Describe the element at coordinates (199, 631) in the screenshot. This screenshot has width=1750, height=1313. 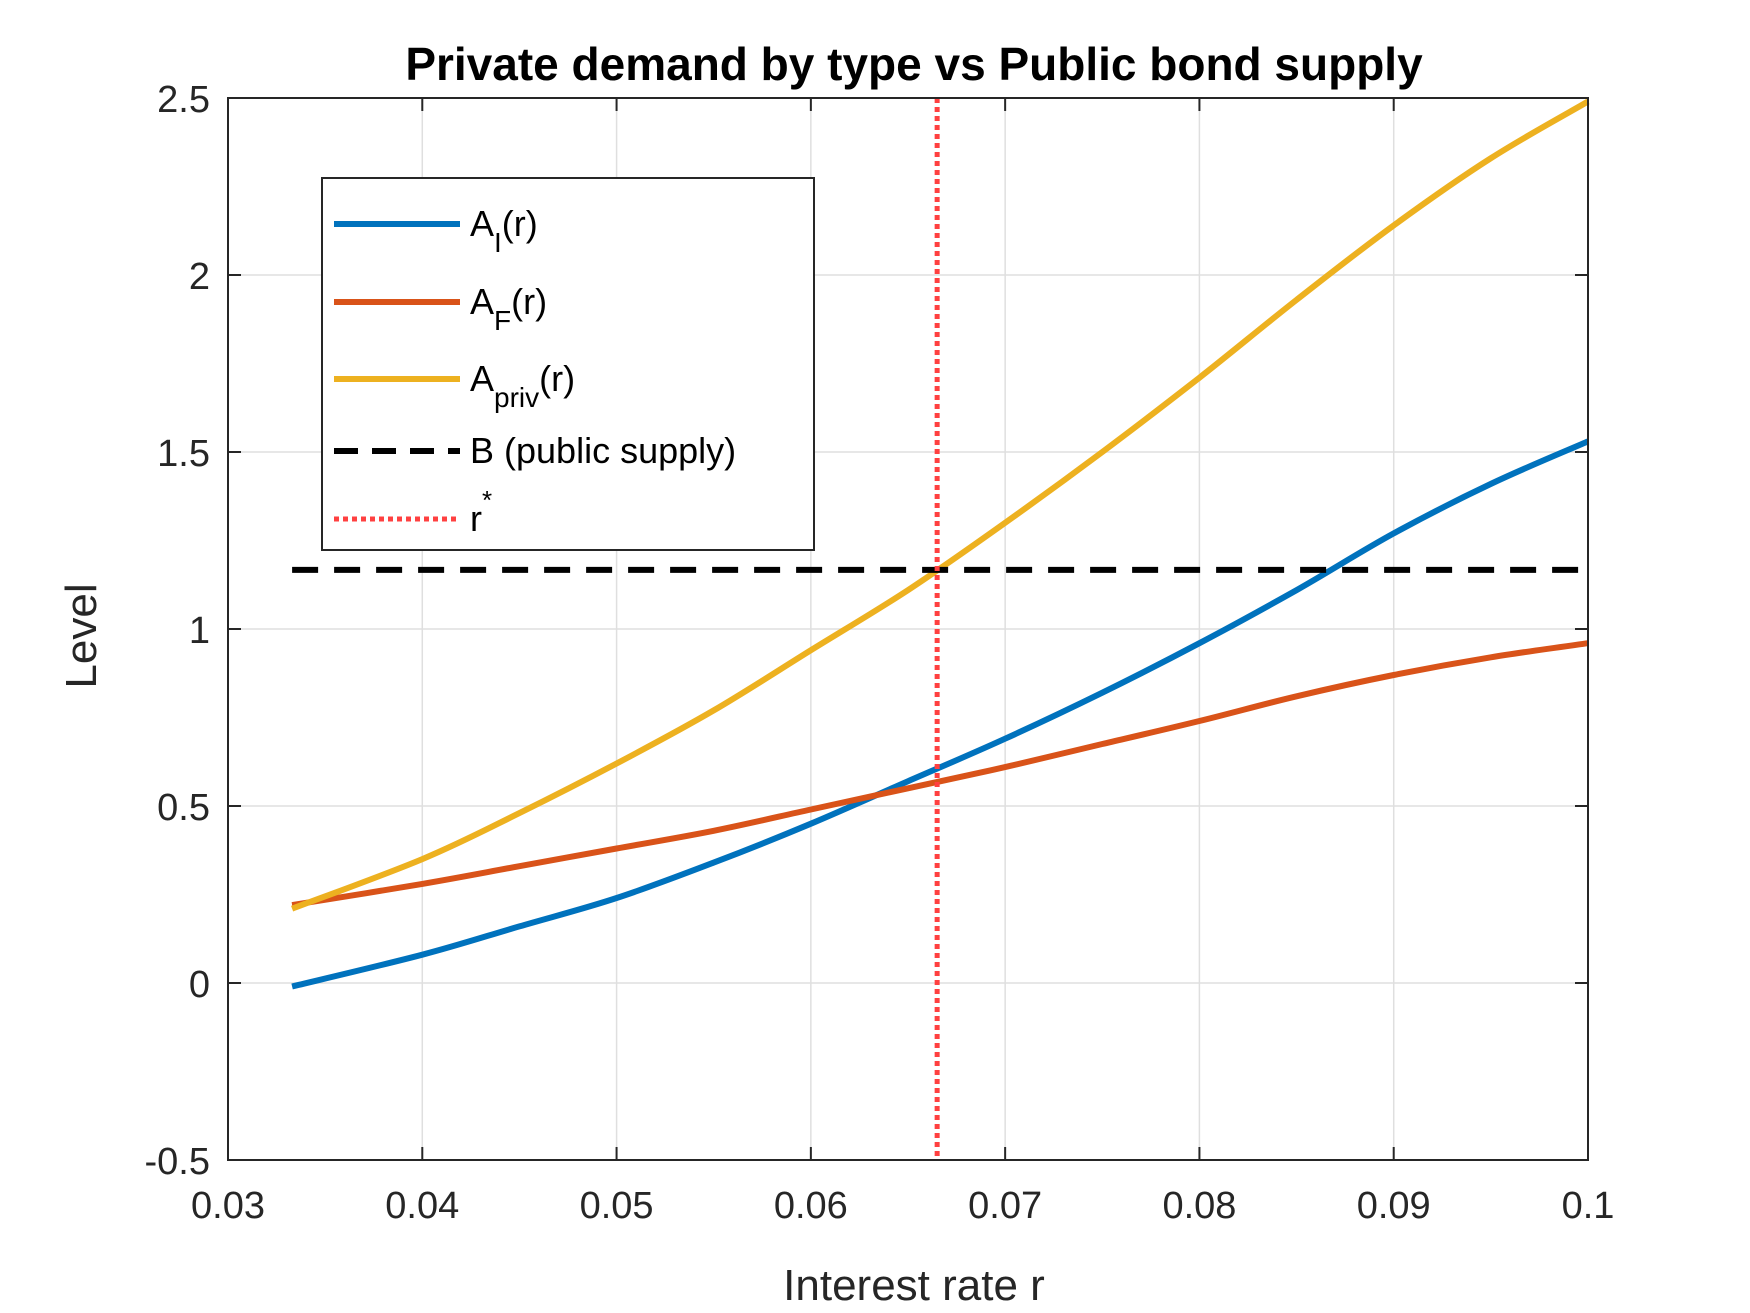
I see `y-tick-label-3: 1` at that location.